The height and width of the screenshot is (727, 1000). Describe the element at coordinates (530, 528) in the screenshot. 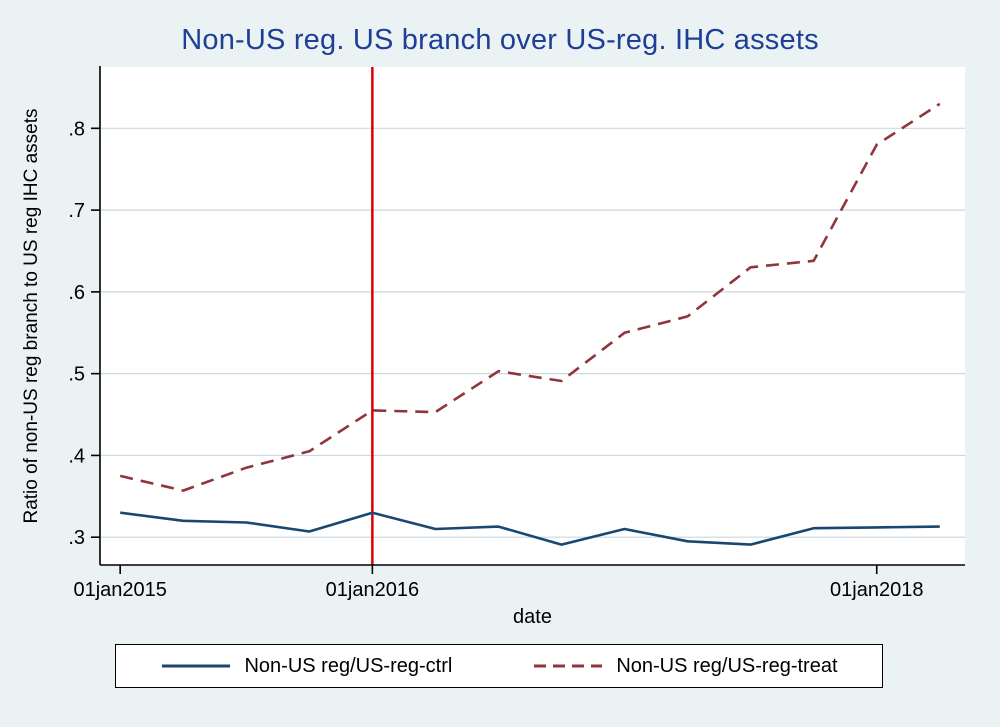

I see `series-line-ctrl` at that location.